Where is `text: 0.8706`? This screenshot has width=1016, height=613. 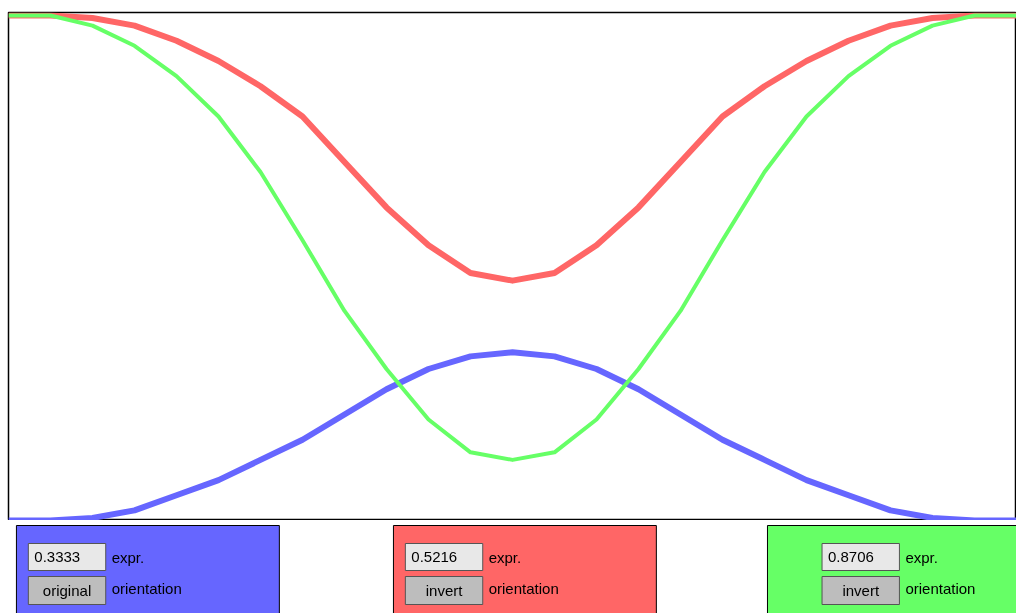 text: 0.8706 is located at coordinates (851, 556).